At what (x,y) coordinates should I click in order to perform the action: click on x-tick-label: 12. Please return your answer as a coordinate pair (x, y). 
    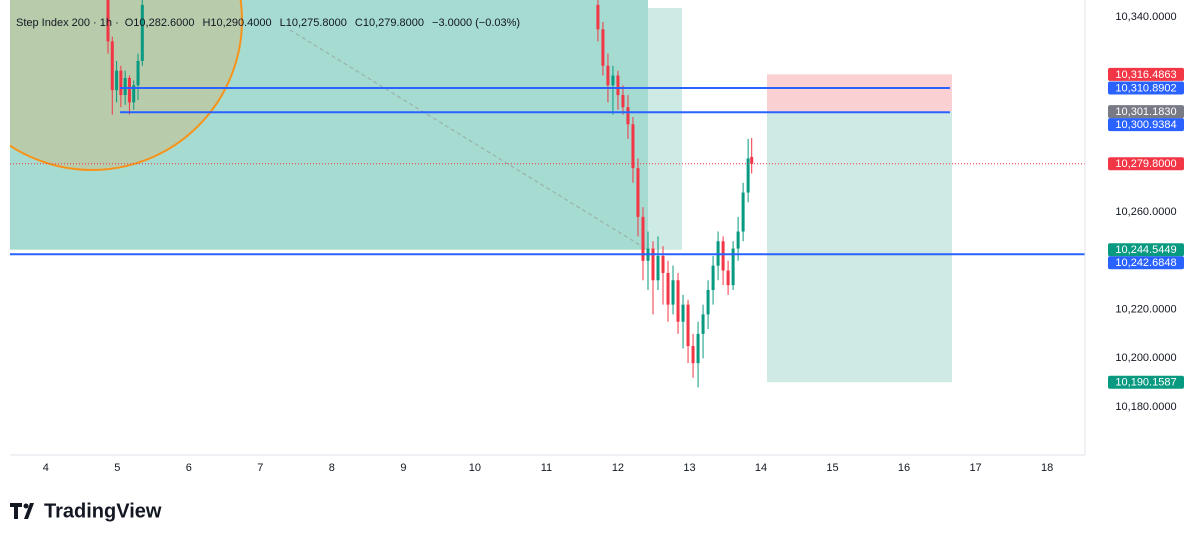
    Looking at the image, I should click on (618, 468).